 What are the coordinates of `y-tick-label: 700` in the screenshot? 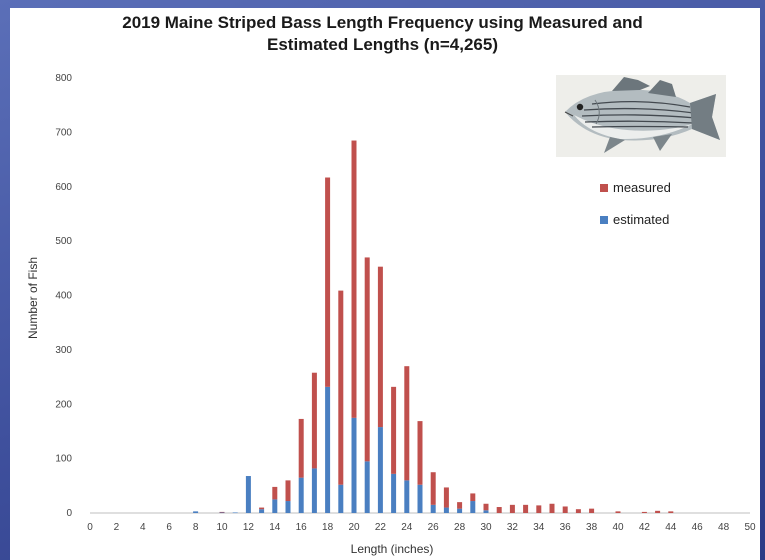 It's located at (63, 132).